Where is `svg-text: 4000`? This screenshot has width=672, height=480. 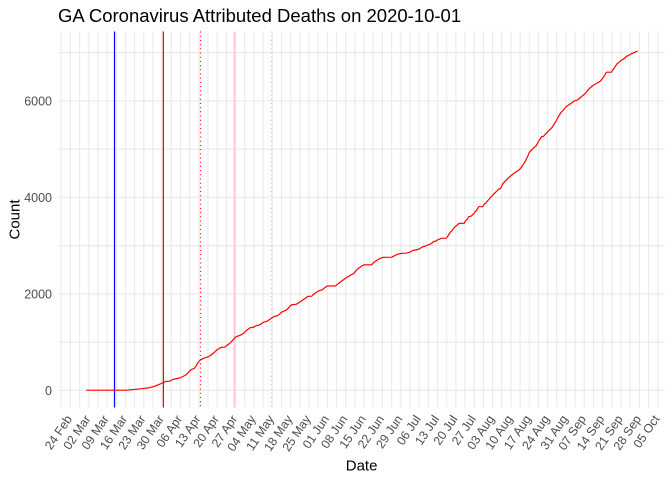 svg-text: 4000 is located at coordinates (38, 198).